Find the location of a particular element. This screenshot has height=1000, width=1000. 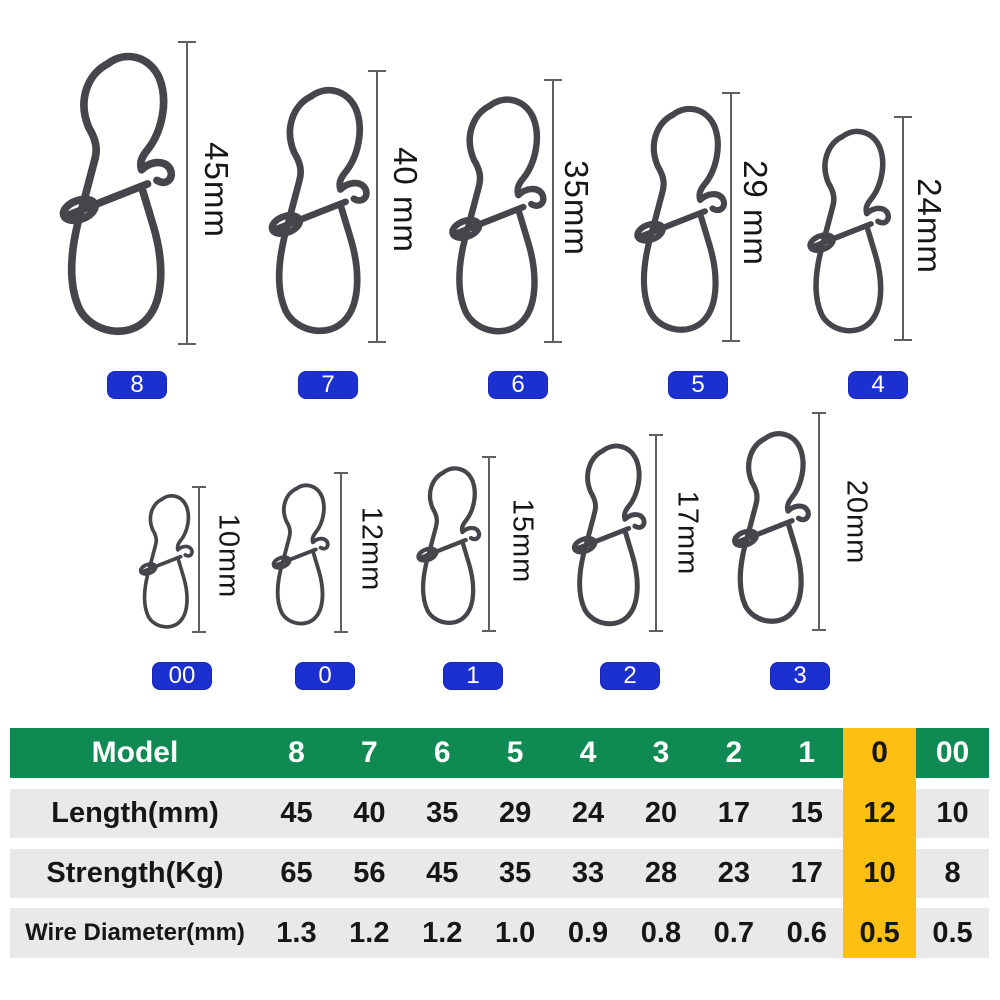

table-cell: 20 is located at coordinates (661, 813).